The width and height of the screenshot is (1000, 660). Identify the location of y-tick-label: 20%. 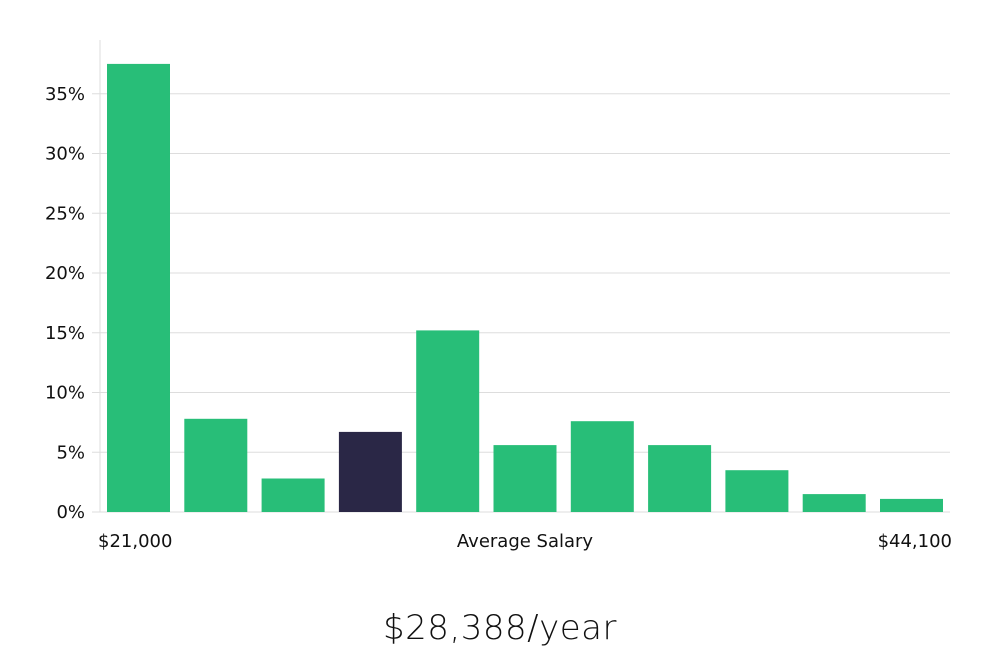
(65, 273).